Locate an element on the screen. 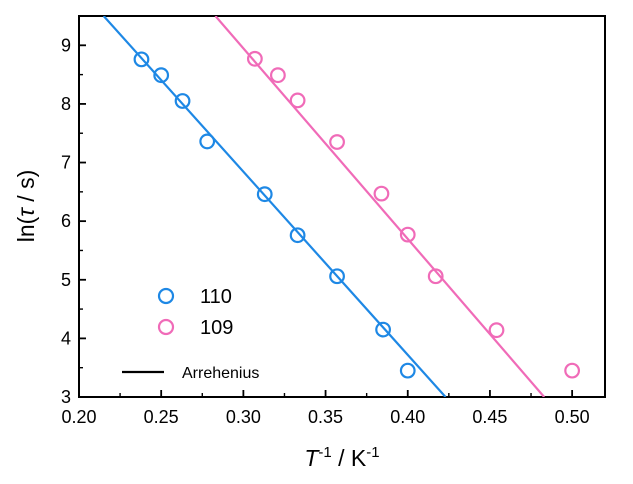 This screenshot has width=633, height=484. y-axis-label: ln(τ / s) is located at coordinates (26, 206).